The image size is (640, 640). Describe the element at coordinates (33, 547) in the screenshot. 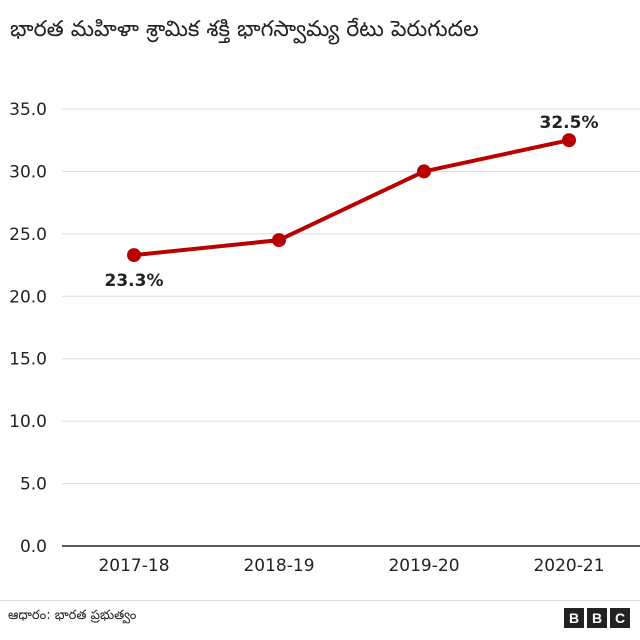

I see `y-tick-label: 0.0` at that location.